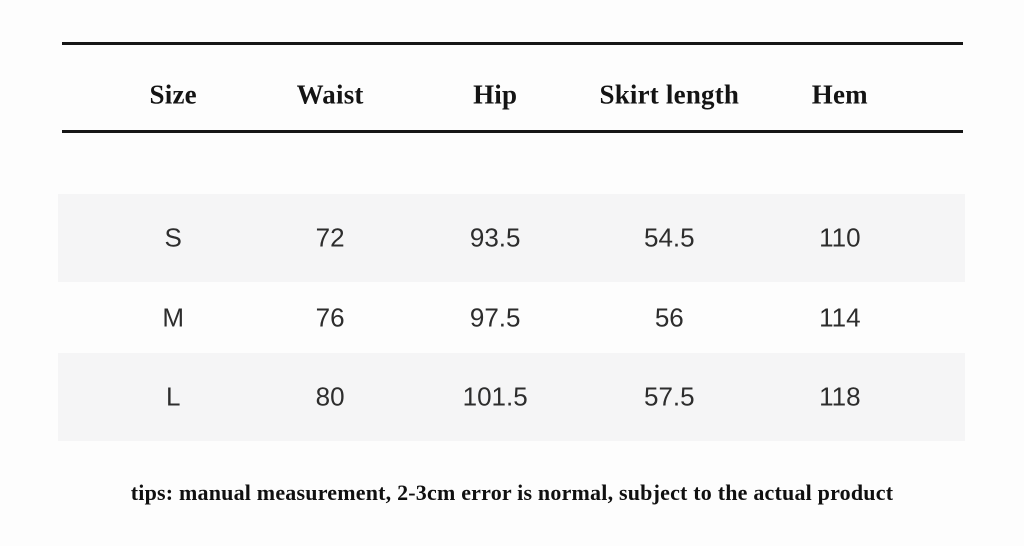  What do you see at coordinates (512, 43) in the screenshot?
I see `header-top-rule` at bounding box center [512, 43].